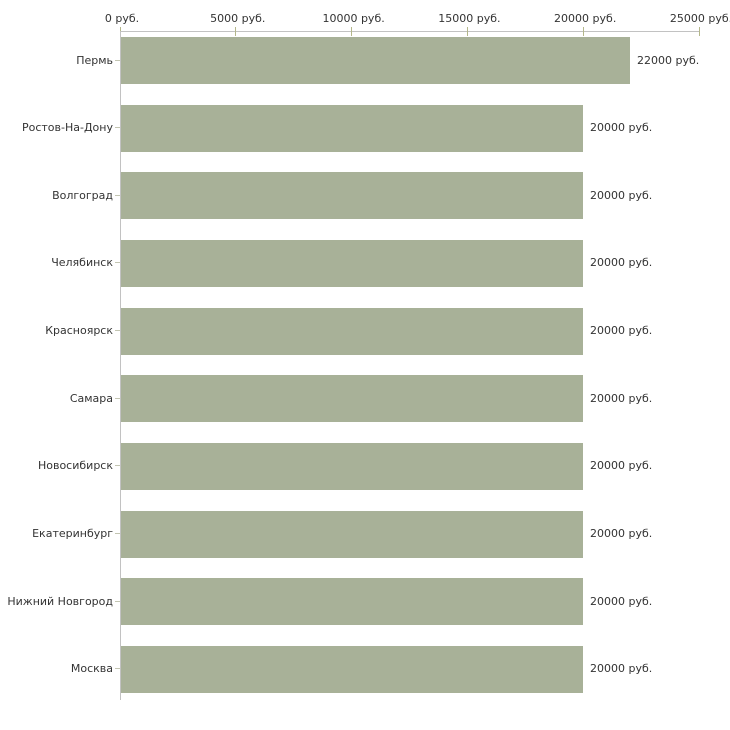 The image size is (730, 730). I want to click on x-tick-label: 5000 руб., so click(238, 18).